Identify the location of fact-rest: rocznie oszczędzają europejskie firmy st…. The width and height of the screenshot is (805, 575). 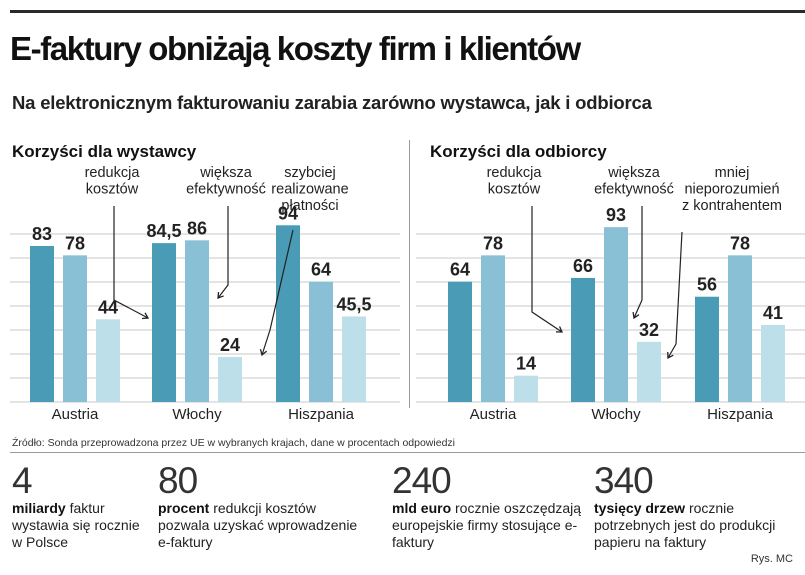
(487, 525).